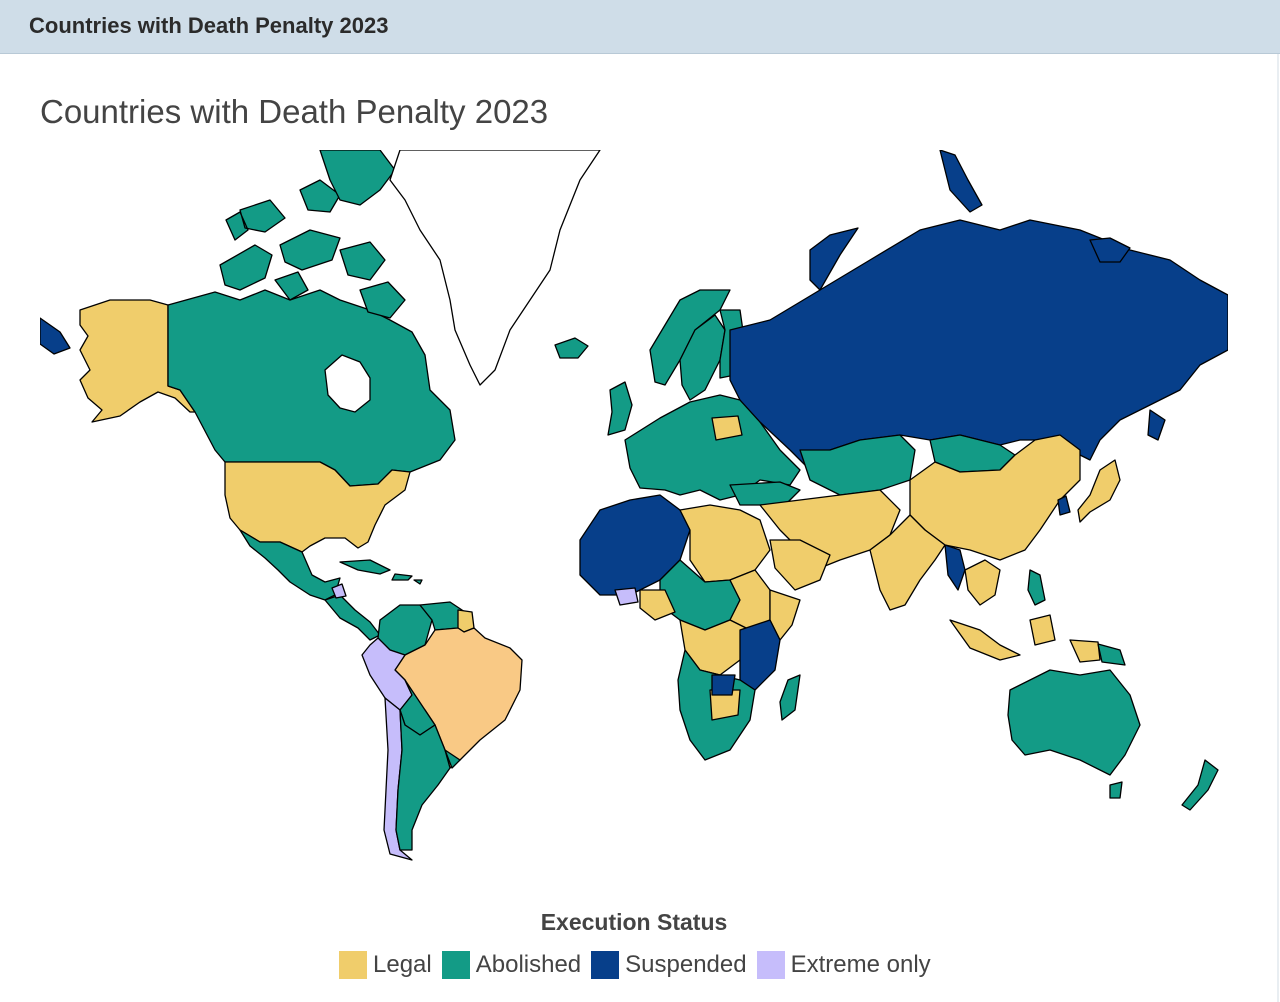 The height and width of the screenshot is (1002, 1280). What do you see at coordinates (1278, 528) in the screenshot?
I see `scroll-track` at bounding box center [1278, 528].